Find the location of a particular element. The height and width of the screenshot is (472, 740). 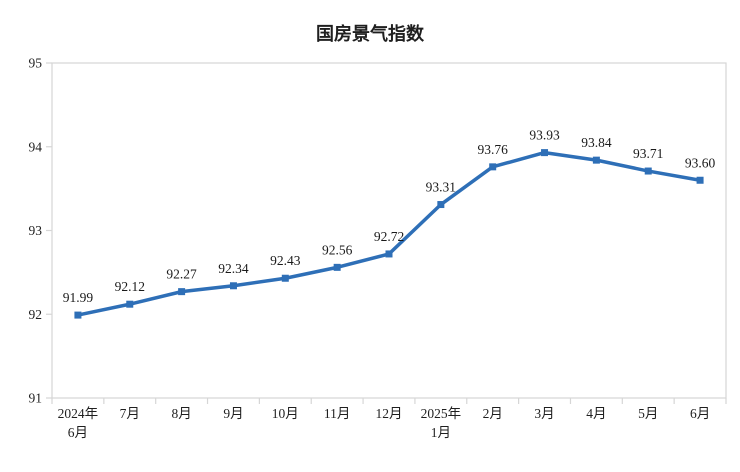

data-point-label: 92.43 is located at coordinates (285, 260).